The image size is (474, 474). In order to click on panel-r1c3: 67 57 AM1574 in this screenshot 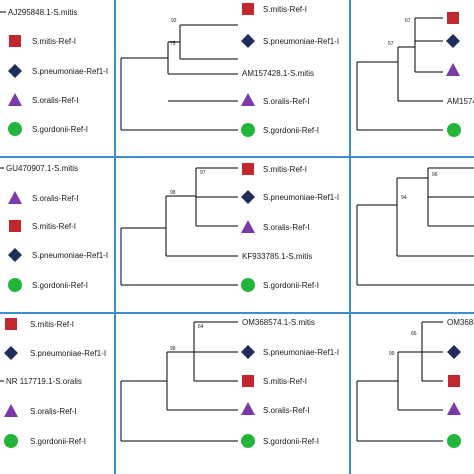, I will do `click(415, 74)`.